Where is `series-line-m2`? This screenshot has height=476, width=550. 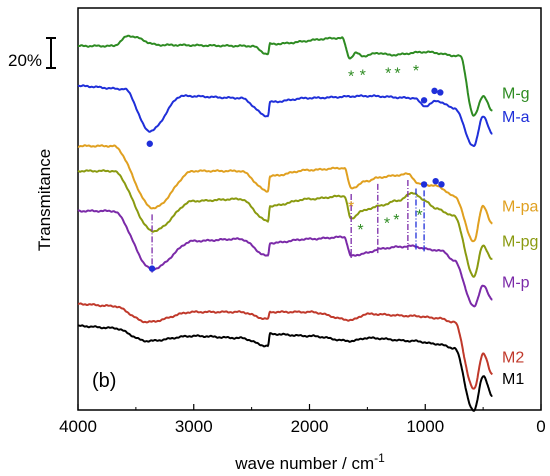
series-line-m2 is located at coordinates (285, 346).